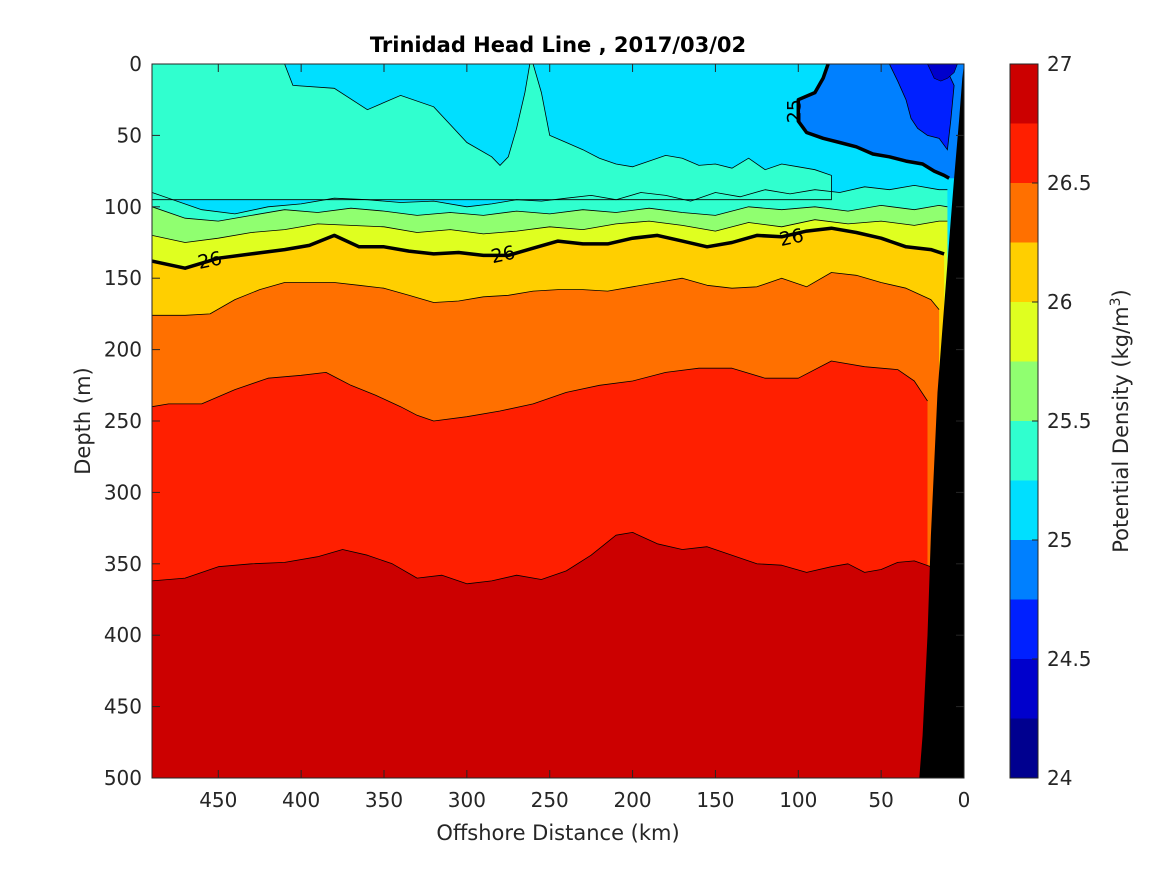 This screenshot has height=875, width=1167. Describe the element at coordinates (1069, 183) in the screenshot. I see `colorbar-tick-label-5: 26.5` at that location.